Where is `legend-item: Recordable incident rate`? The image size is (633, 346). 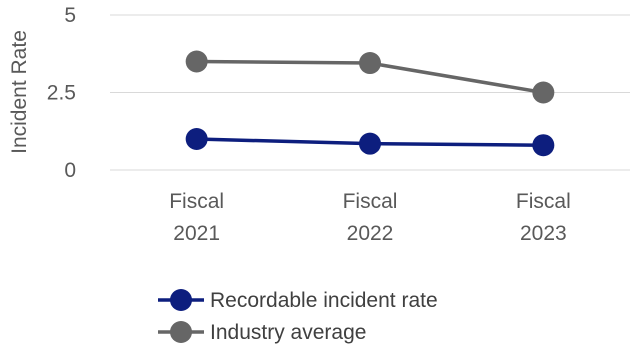
legend-item: Recordable incident rate is located at coordinates (298, 300).